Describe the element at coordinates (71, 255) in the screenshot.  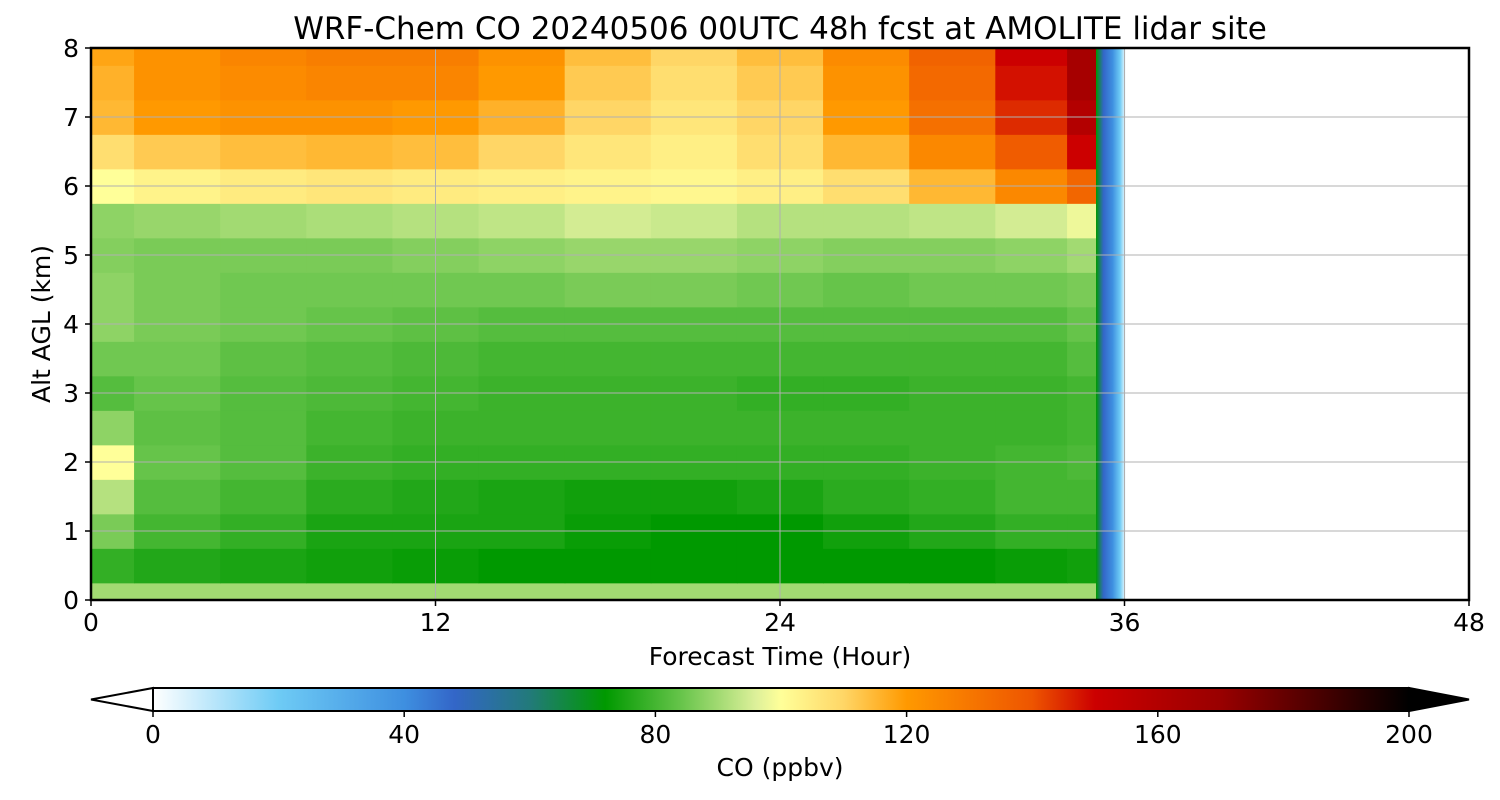
I see `y-tick-label: 5` at that location.